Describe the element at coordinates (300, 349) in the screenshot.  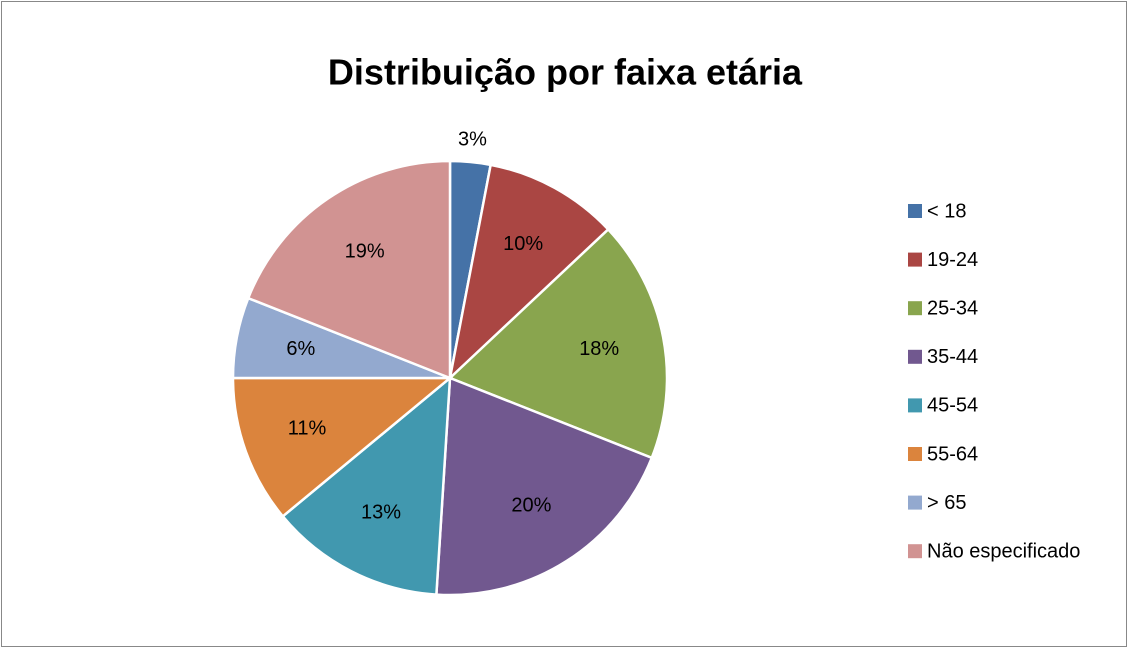
I see `data-label: 6%` at that location.